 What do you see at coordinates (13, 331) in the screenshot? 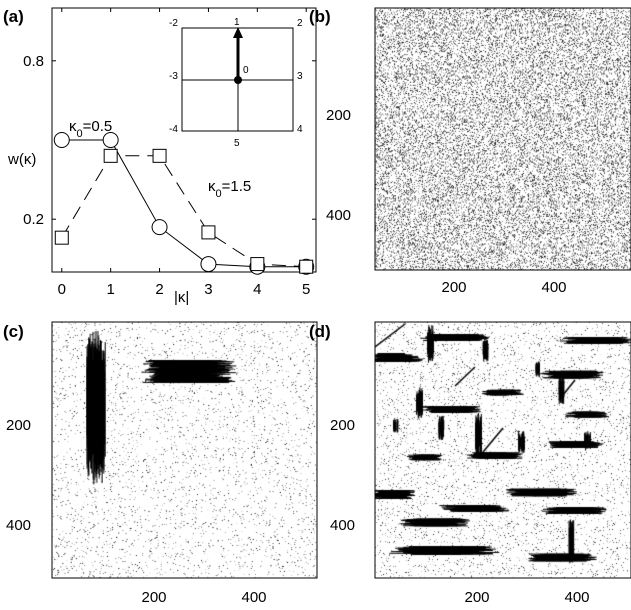
I see `panel-c-label: (c)` at bounding box center [13, 331].